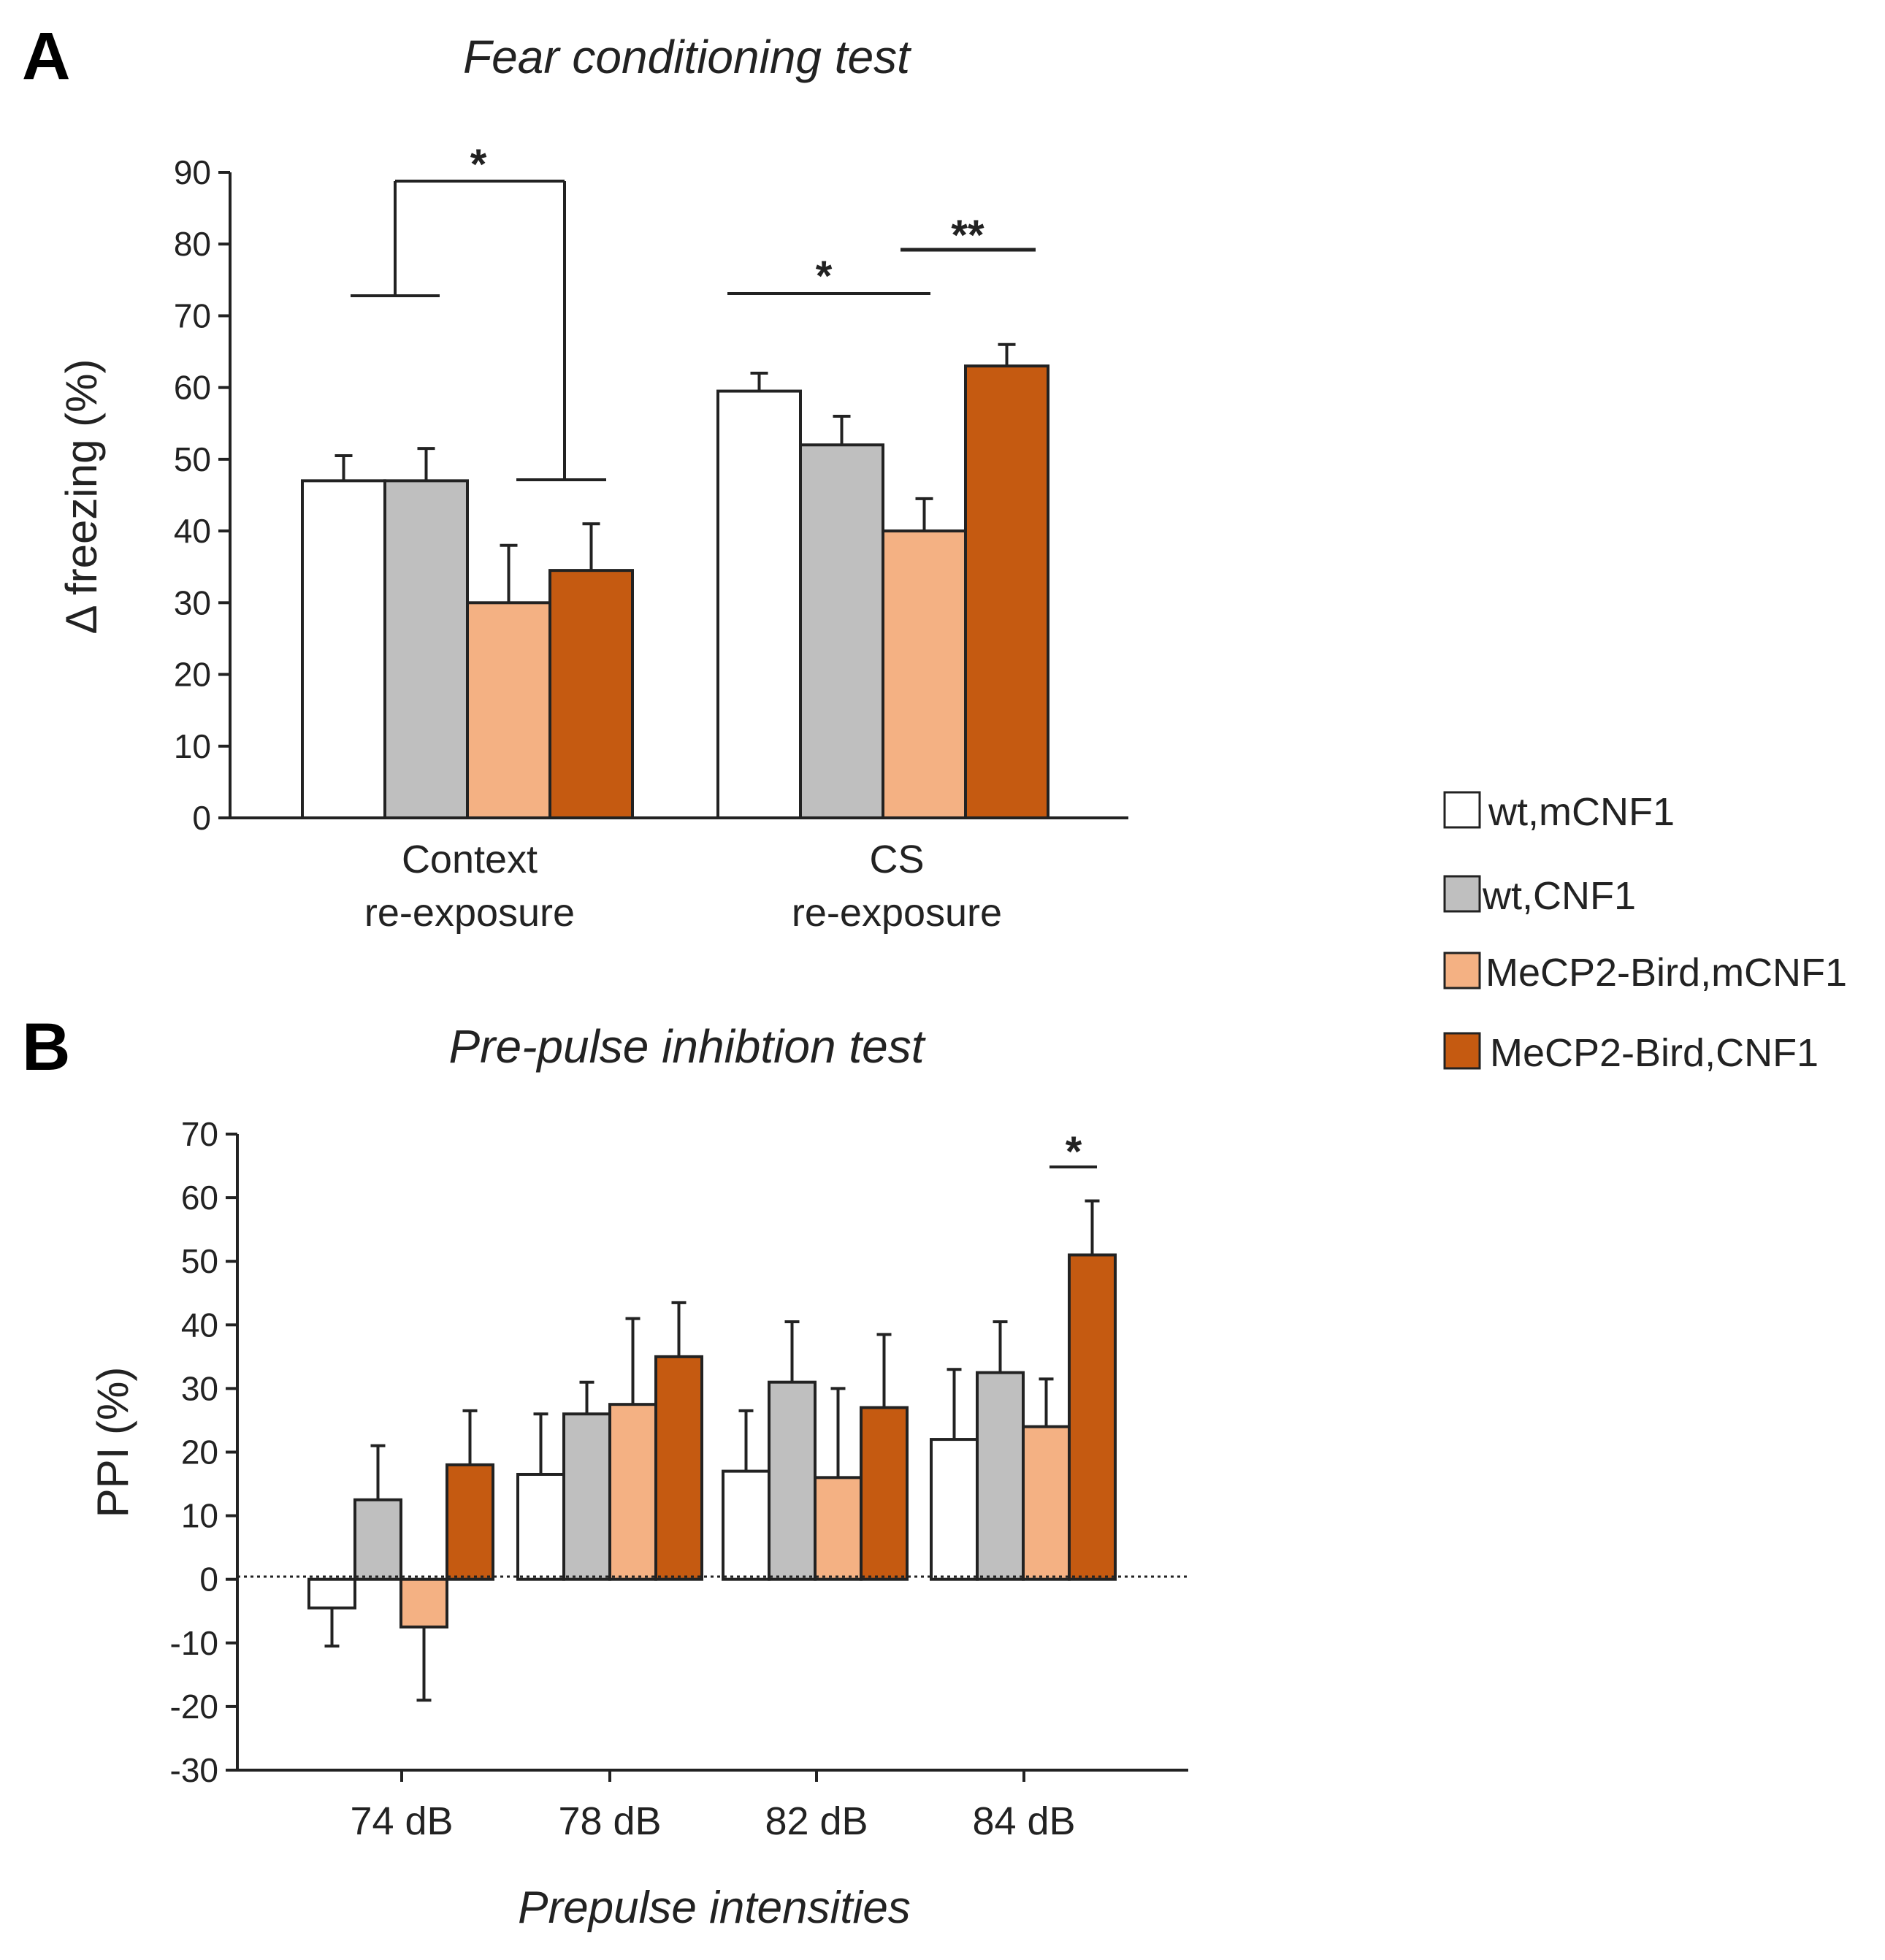  I want to click on panel-a-y-ticks: 0 10 20 30 40 50 60 70 80 90, so click(202, 495).